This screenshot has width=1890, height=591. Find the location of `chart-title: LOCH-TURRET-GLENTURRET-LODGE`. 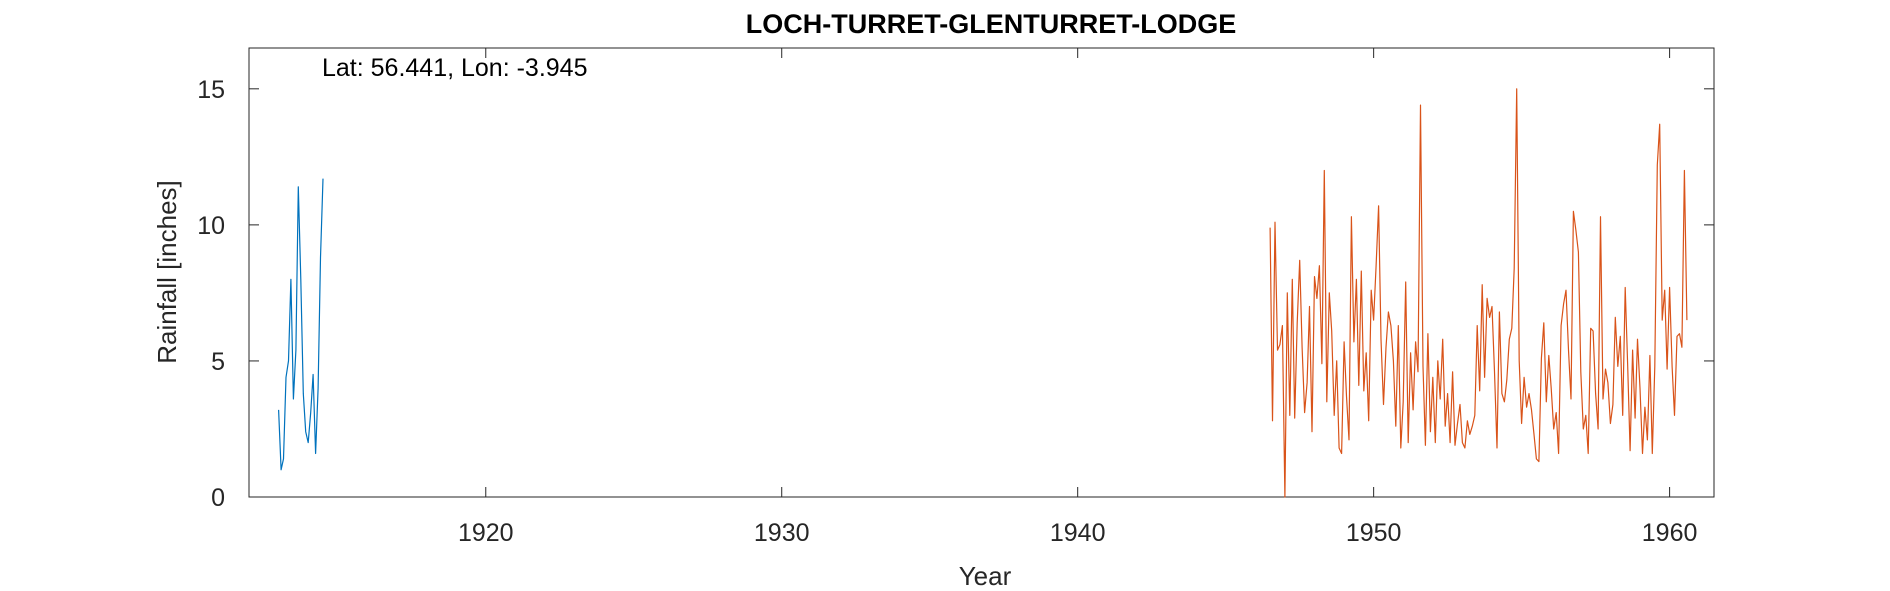

chart-title: LOCH-TURRET-GLENTURRET-LODGE is located at coordinates (991, 24).